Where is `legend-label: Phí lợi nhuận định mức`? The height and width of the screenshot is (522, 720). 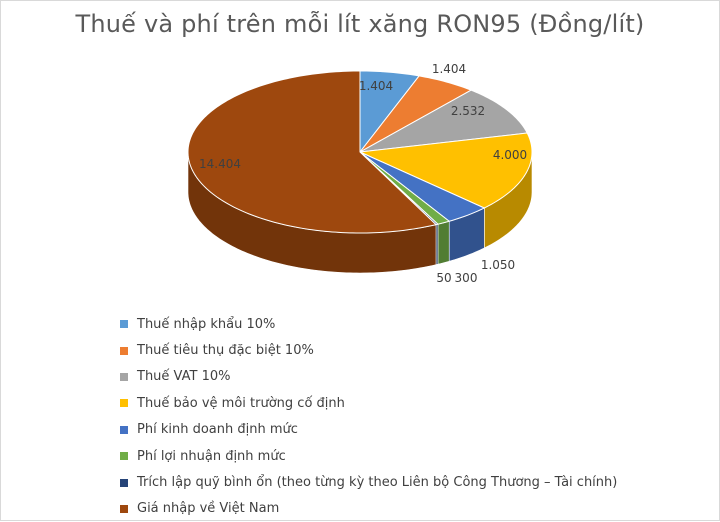
legend-label: Phí lợi nhuận định mức is located at coordinates (211, 456).